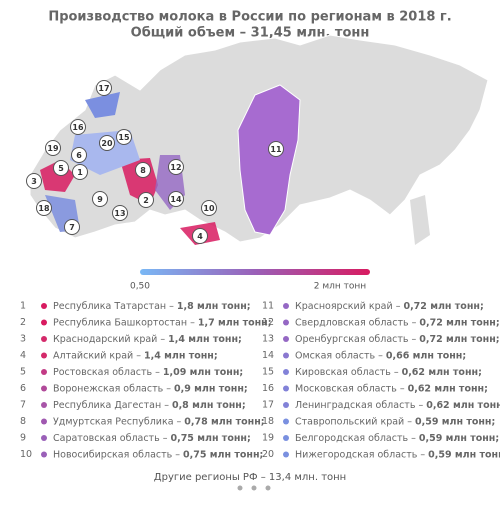 Image resolution: width=500 pixels, height=506 pixels. Describe the element at coordinates (135, 355) in the screenshot. I see `list-item: Алтайский край –1,4 млн тонн;` at that location.